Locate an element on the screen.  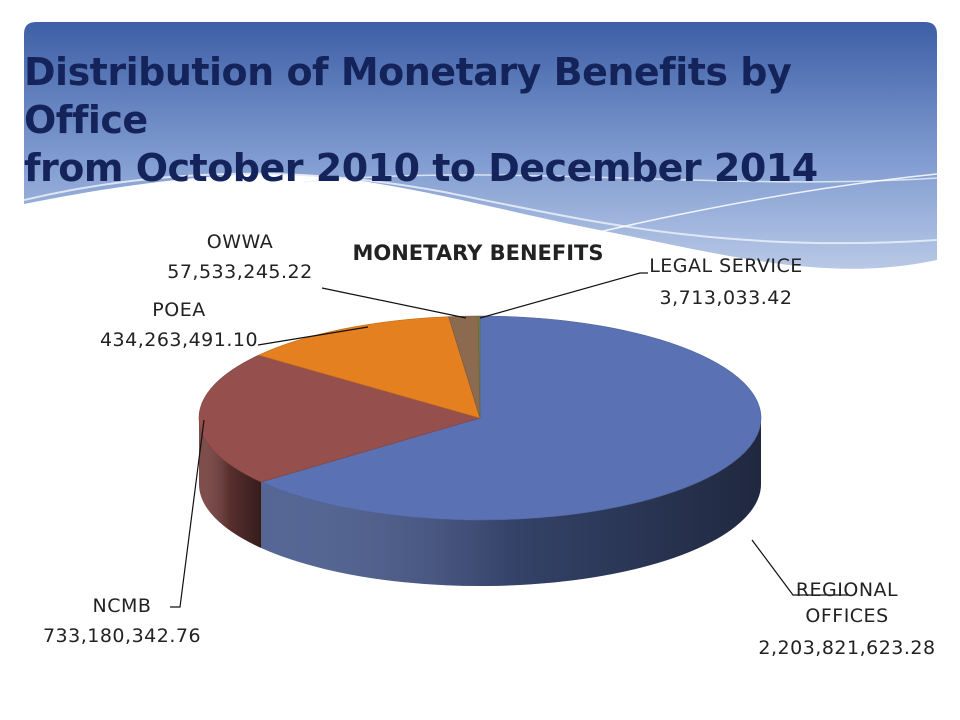
data-label-owwa-2: 57,533,245.22 is located at coordinates (240, 272).